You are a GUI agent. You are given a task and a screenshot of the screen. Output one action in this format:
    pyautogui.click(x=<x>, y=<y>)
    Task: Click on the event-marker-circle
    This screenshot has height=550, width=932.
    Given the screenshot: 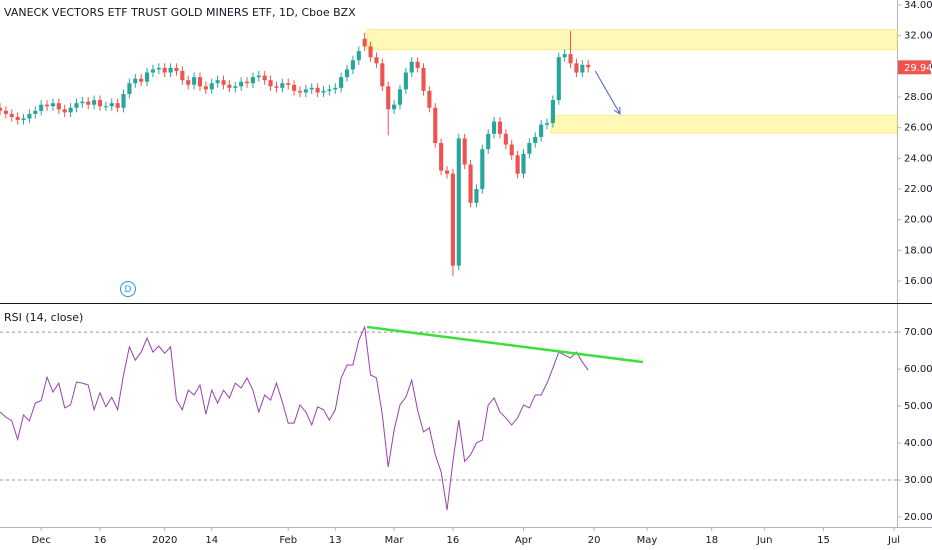 What is the action you would take?
    pyautogui.click(x=128, y=289)
    